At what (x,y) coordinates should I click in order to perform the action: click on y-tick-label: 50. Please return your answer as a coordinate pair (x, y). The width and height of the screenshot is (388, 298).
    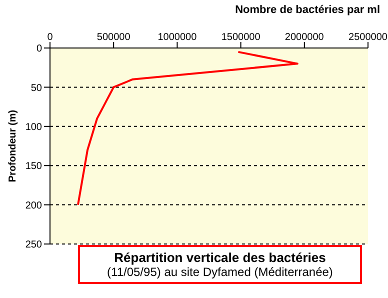
    Looking at the image, I should click on (36, 88).